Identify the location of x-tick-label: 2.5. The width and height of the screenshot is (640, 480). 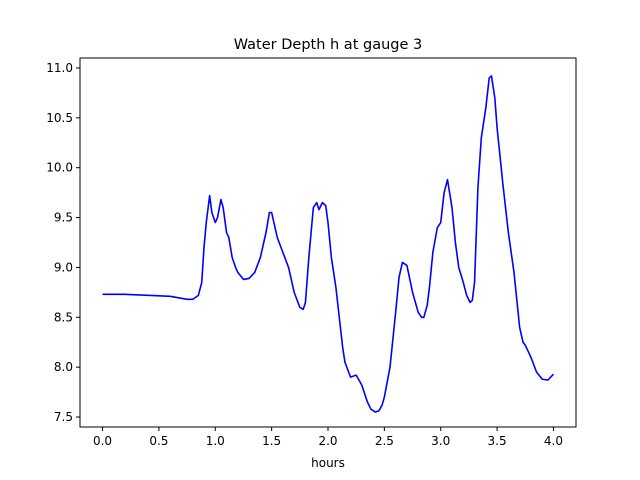
(384, 441).